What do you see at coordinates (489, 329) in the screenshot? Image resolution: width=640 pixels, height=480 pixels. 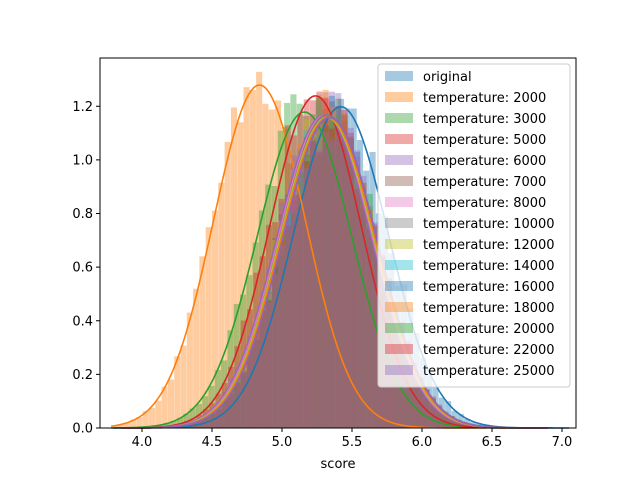 I see `legend-label: temperature: 20000` at bounding box center [489, 329].